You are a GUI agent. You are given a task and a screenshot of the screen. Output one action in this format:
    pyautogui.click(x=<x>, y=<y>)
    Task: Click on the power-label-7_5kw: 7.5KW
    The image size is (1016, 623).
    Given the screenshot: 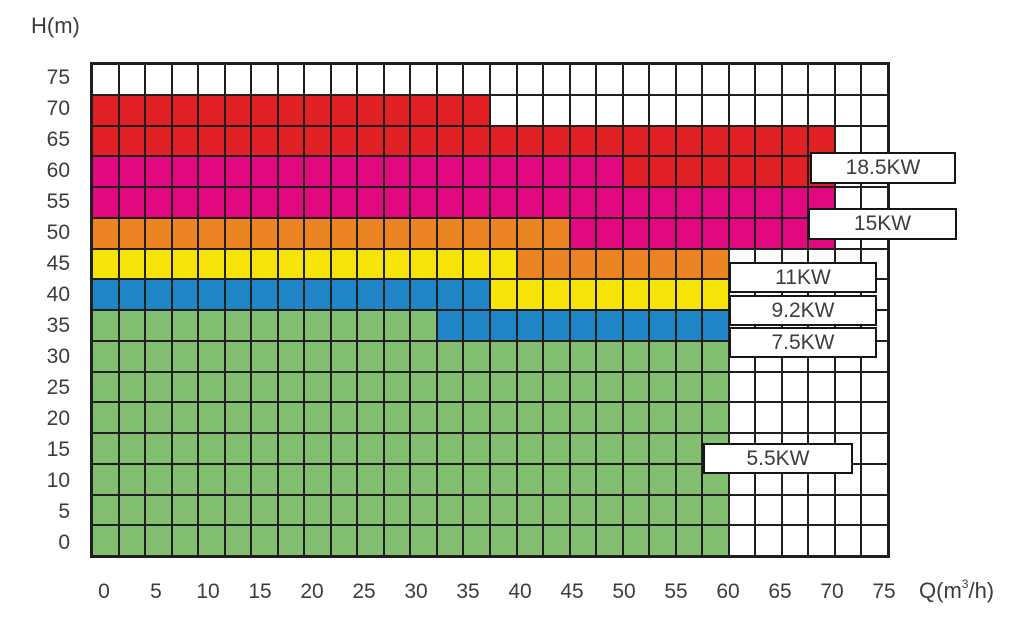 What is the action you would take?
    pyautogui.click(x=803, y=342)
    